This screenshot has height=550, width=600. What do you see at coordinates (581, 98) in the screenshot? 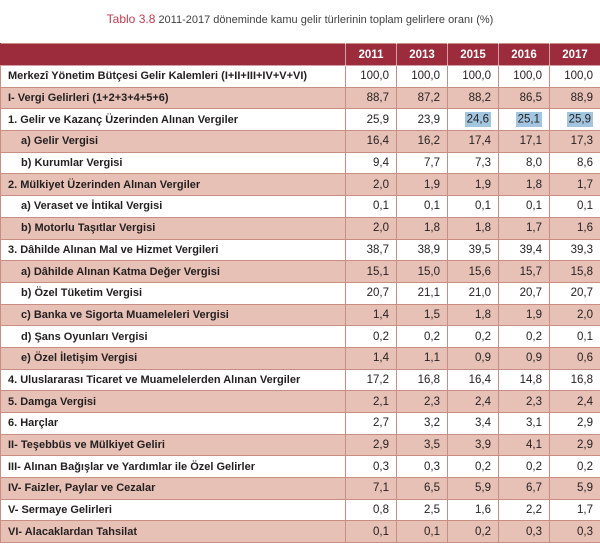
I see `value: 88,9` at bounding box center [581, 98].